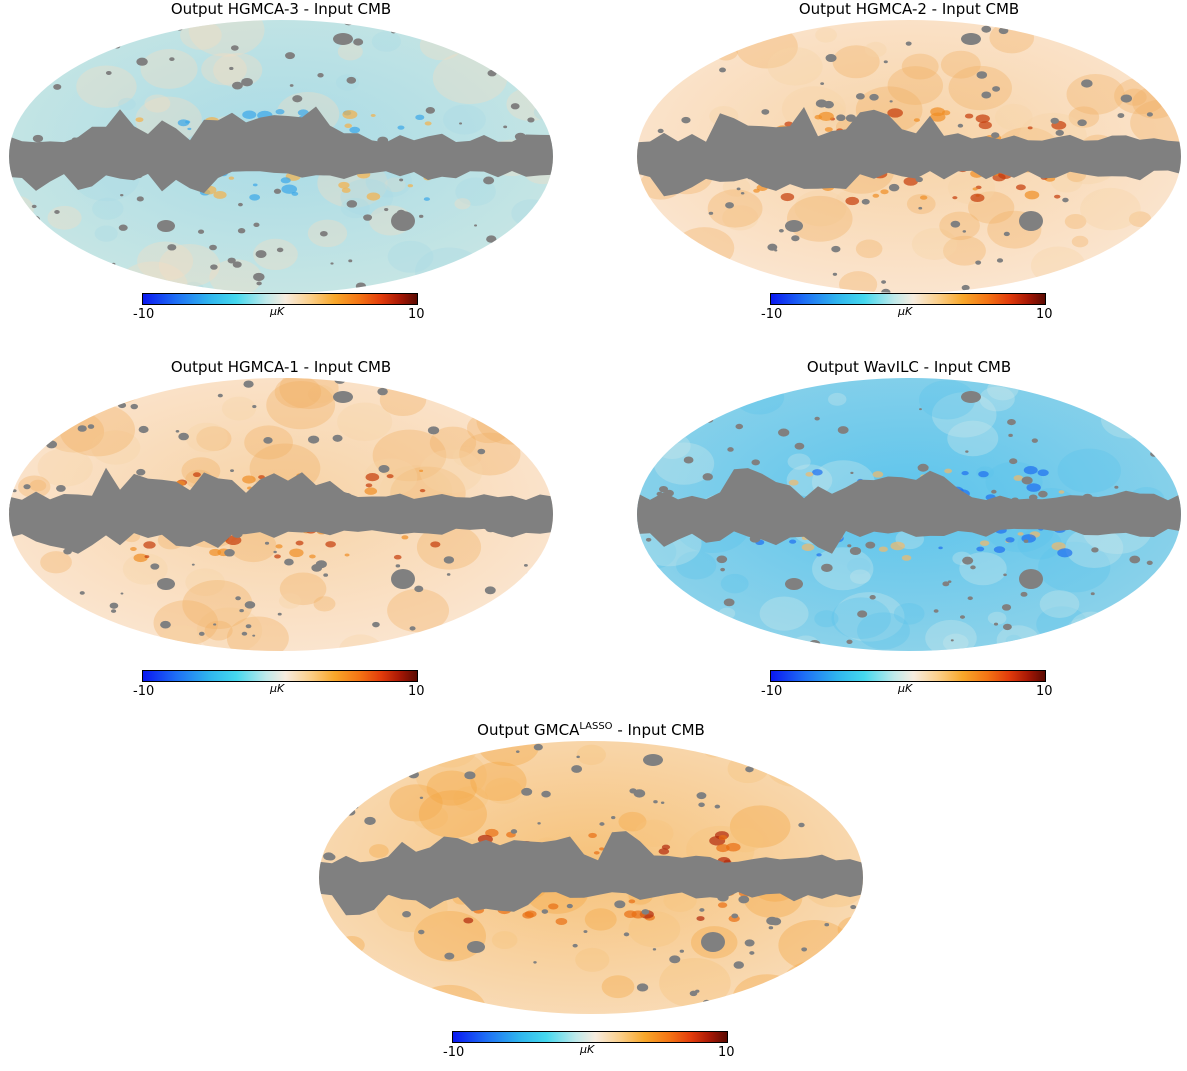 The width and height of the screenshot is (1187, 1071). What do you see at coordinates (281, 367) in the screenshot?
I see `panel-title: Output HGMCA-1 - Input CMB` at bounding box center [281, 367].